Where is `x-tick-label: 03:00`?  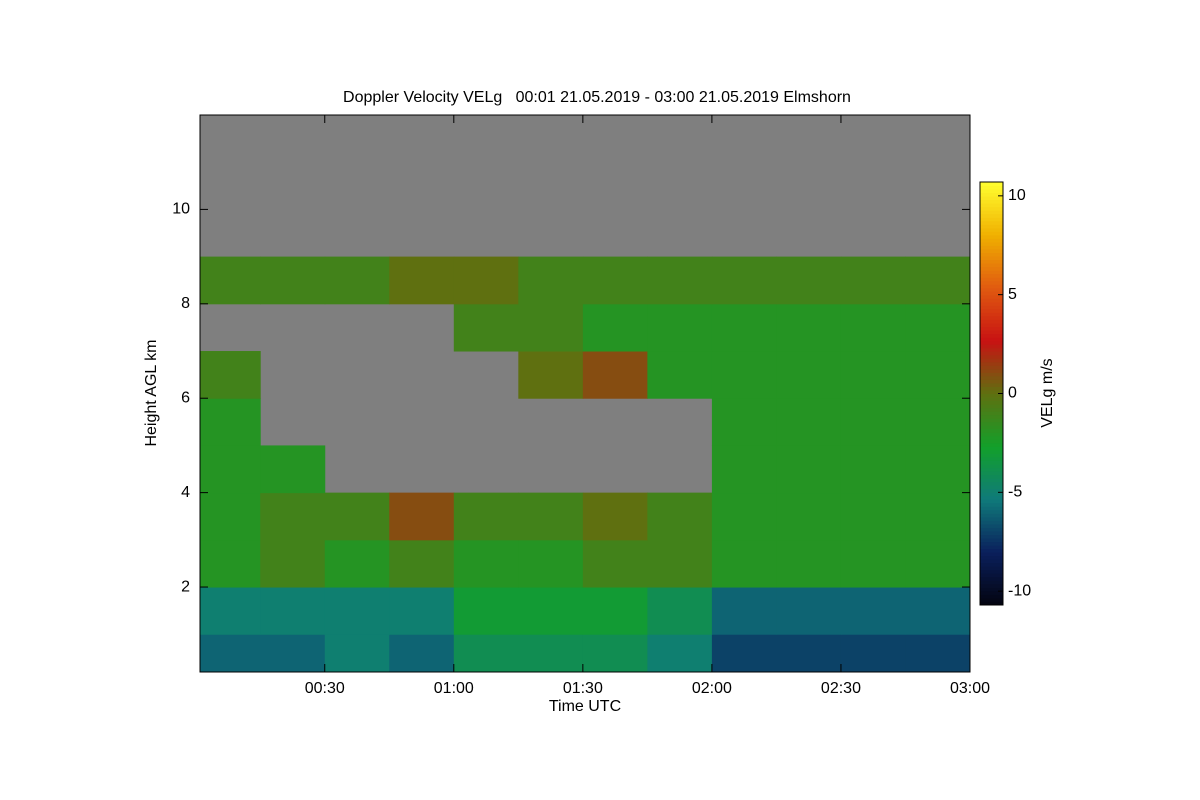 x-tick-label: 03:00 is located at coordinates (970, 688).